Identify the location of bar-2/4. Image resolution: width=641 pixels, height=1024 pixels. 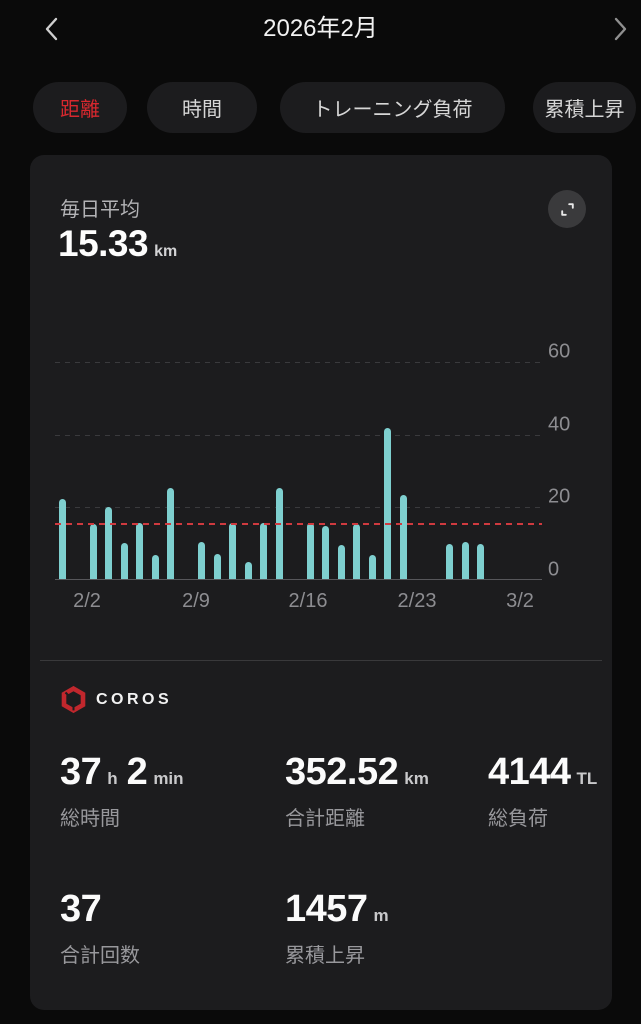
(108, 543).